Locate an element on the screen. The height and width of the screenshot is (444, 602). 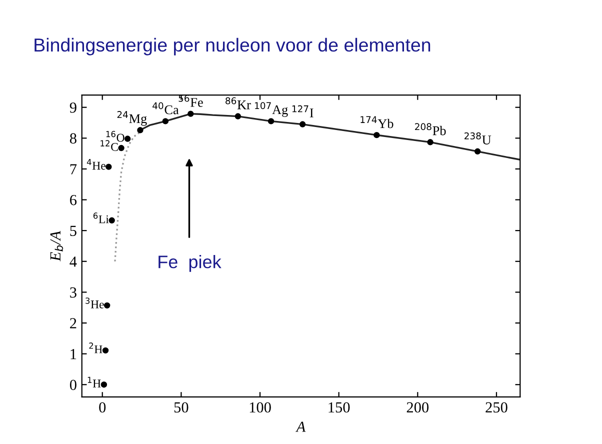
y-tick-label: 1 is located at coordinates (73, 354).